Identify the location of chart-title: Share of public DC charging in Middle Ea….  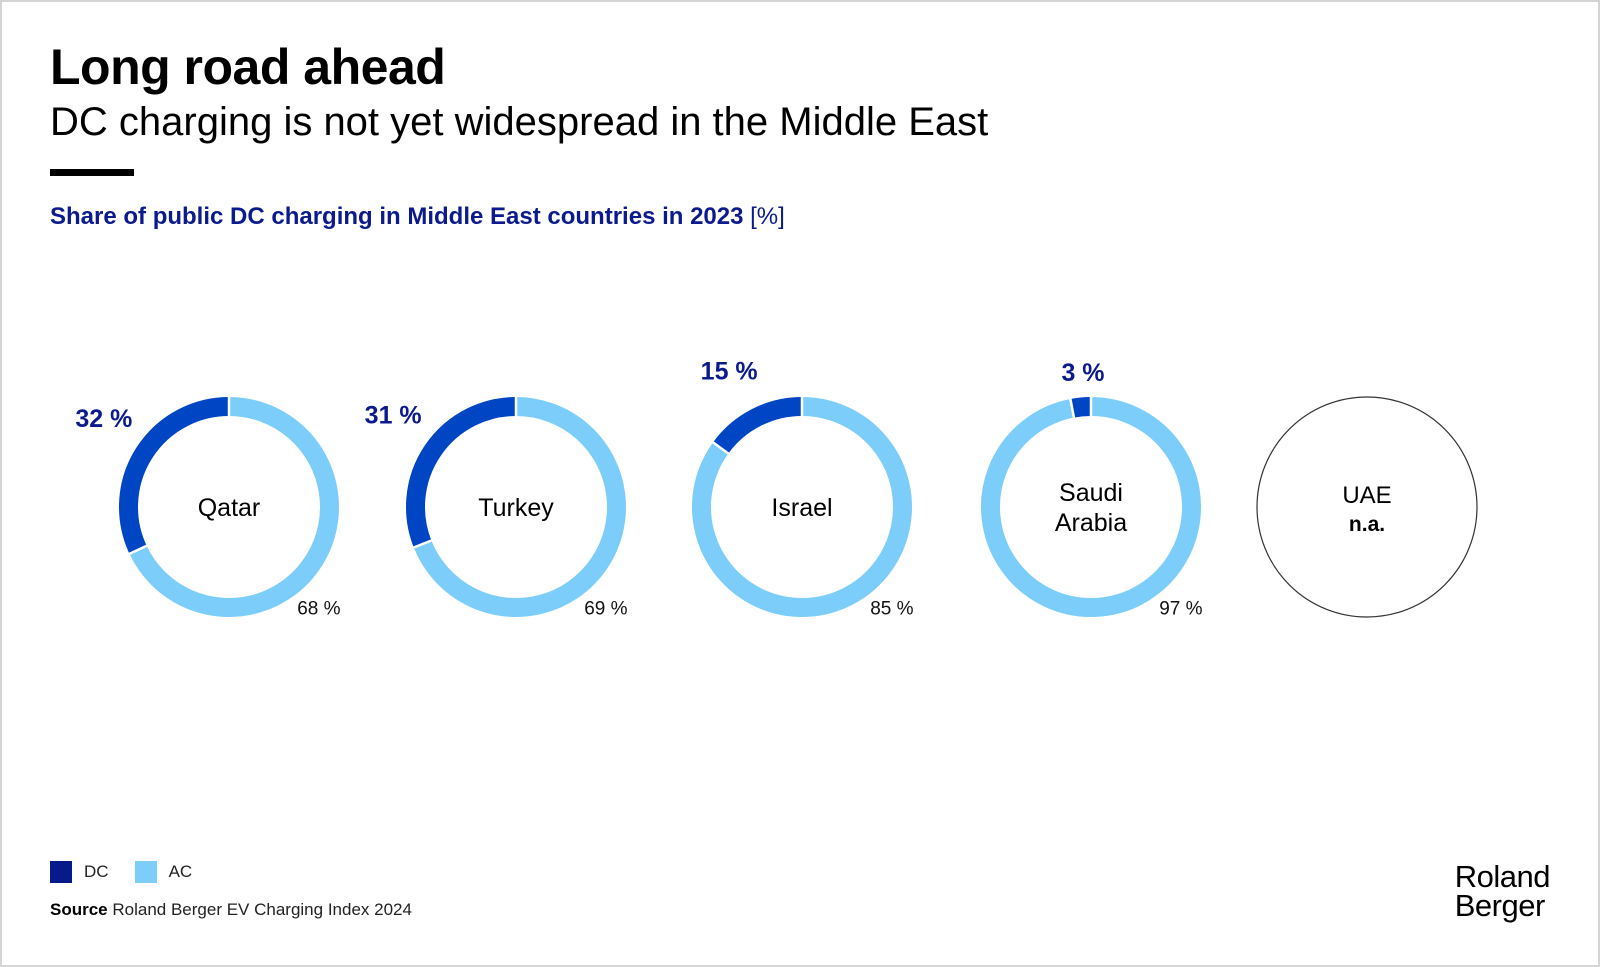
(417, 217).